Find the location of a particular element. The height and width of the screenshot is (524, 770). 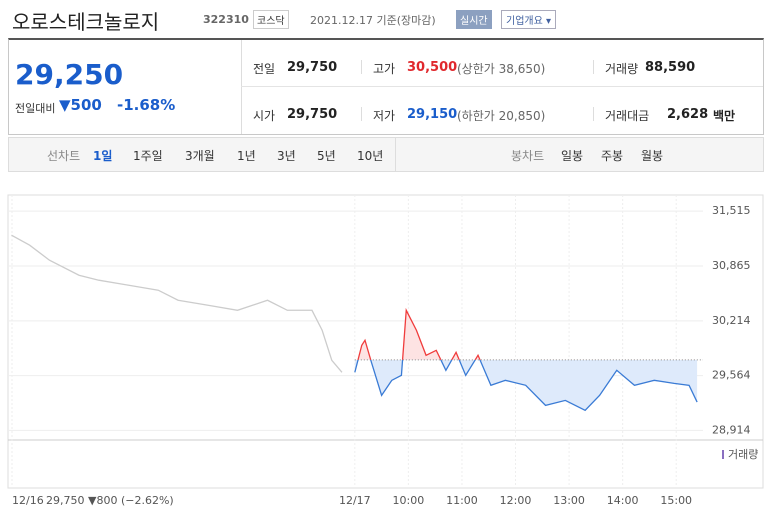

y-tick-label: 29,564 is located at coordinates (731, 375).